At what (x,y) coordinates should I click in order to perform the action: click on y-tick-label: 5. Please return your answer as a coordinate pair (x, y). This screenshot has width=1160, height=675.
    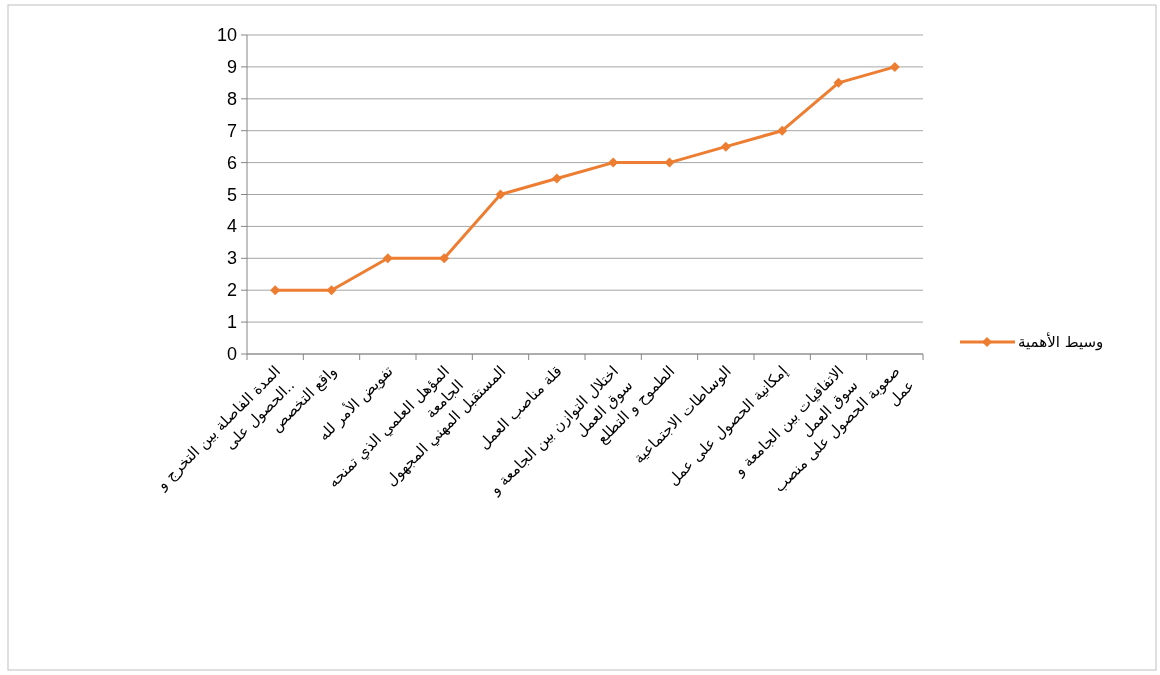
    Looking at the image, I should click on (231, 194).